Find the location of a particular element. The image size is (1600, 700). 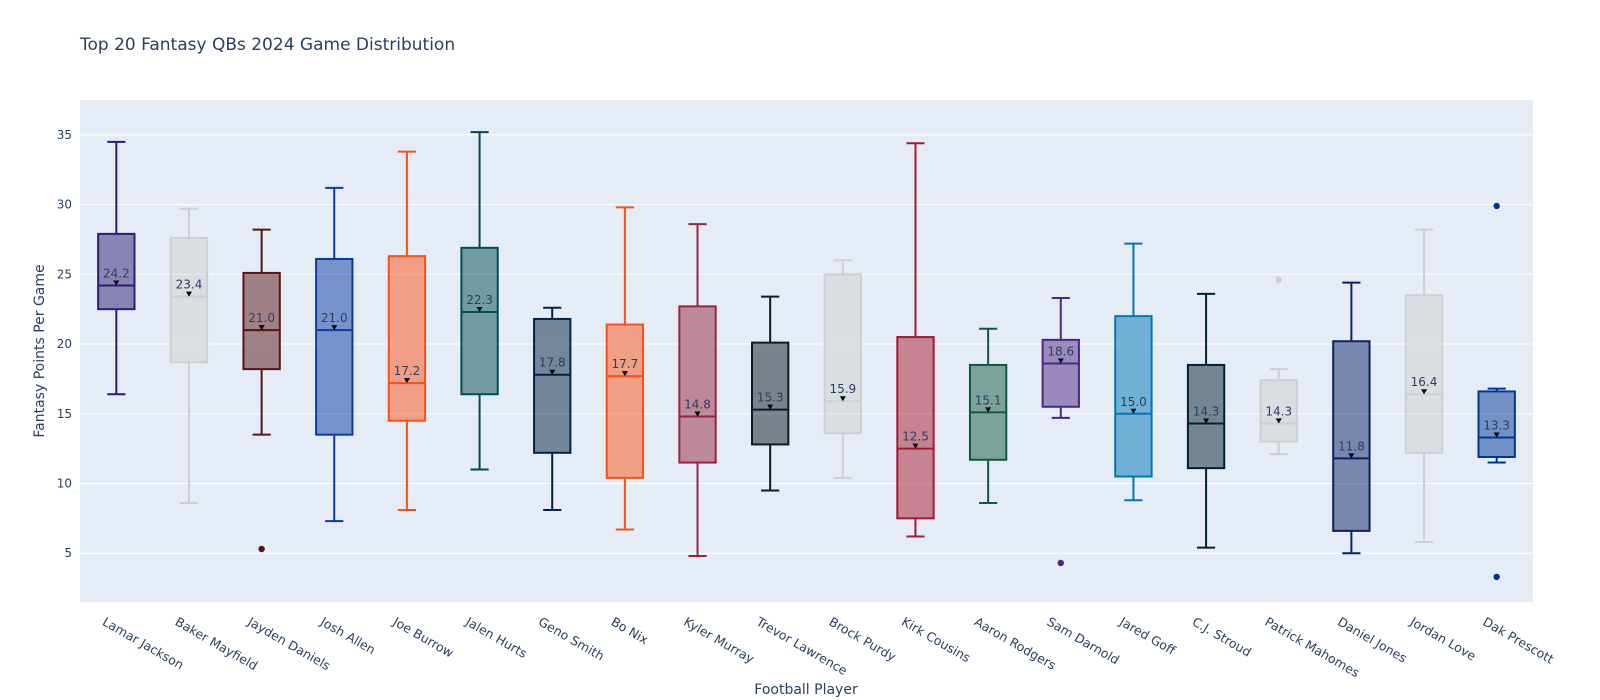

median-value-label: 23.4 is located at coordinates (189, 285).